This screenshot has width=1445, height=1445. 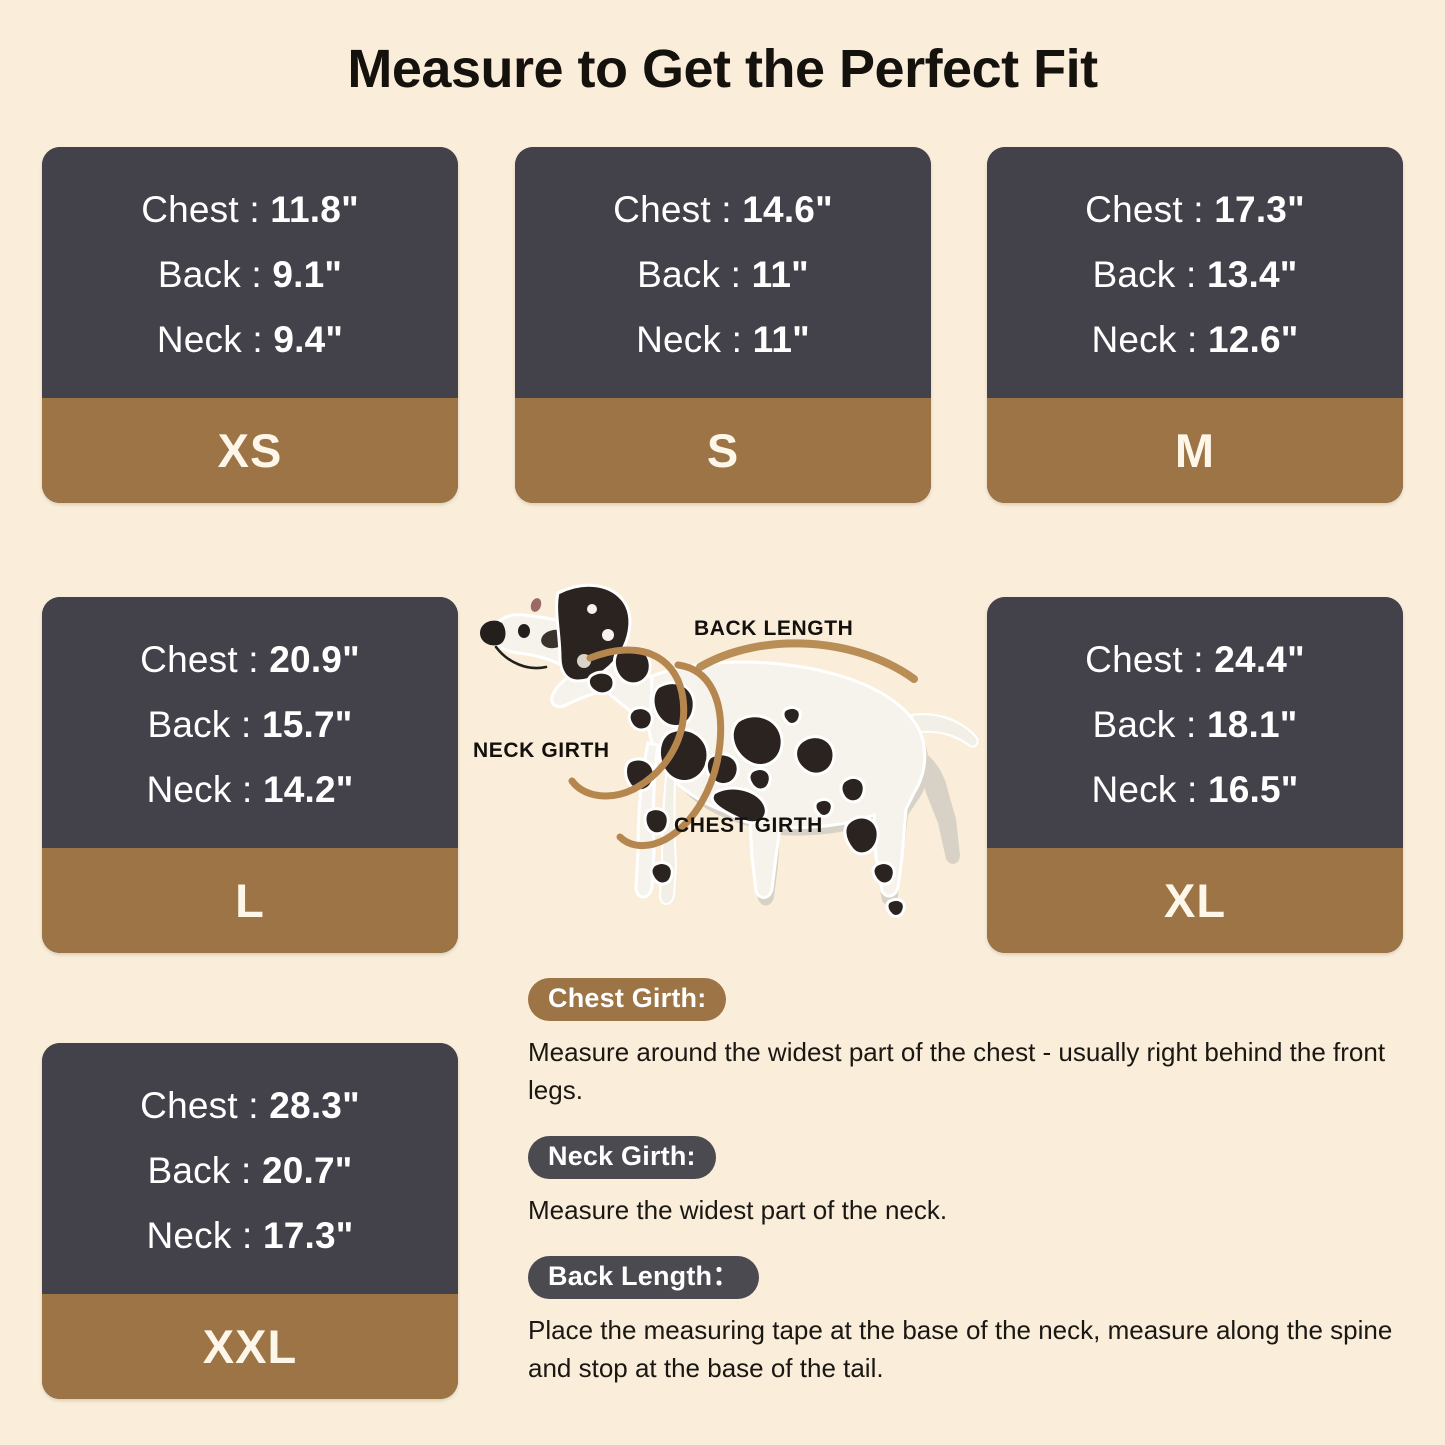 I want to click on measure-back-value: 18.1", so click(x=1252, y=724).